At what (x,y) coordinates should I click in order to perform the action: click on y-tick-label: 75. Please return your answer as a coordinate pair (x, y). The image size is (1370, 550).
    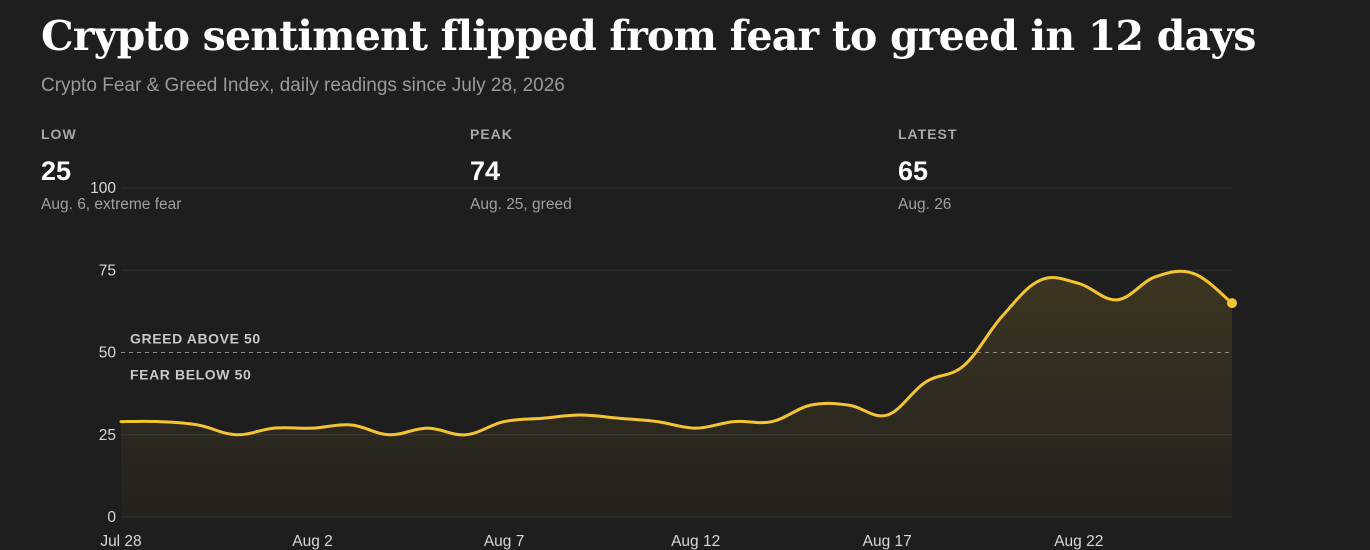
    Looking at the image, I should click on (107, 270).